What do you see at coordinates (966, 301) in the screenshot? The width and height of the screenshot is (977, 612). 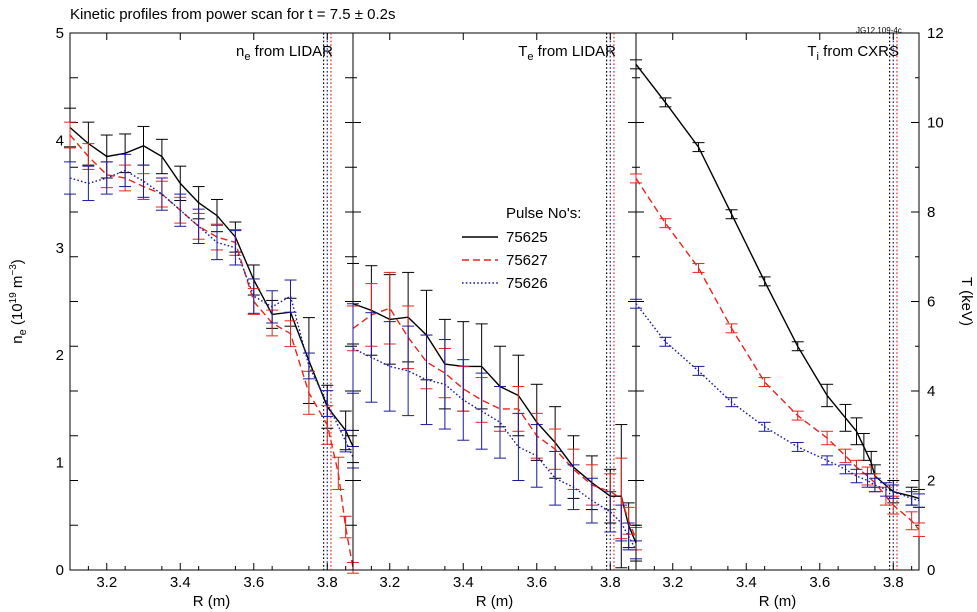 I see `y-right-axis-label: T (keV)` at bounding box center [966, 301].